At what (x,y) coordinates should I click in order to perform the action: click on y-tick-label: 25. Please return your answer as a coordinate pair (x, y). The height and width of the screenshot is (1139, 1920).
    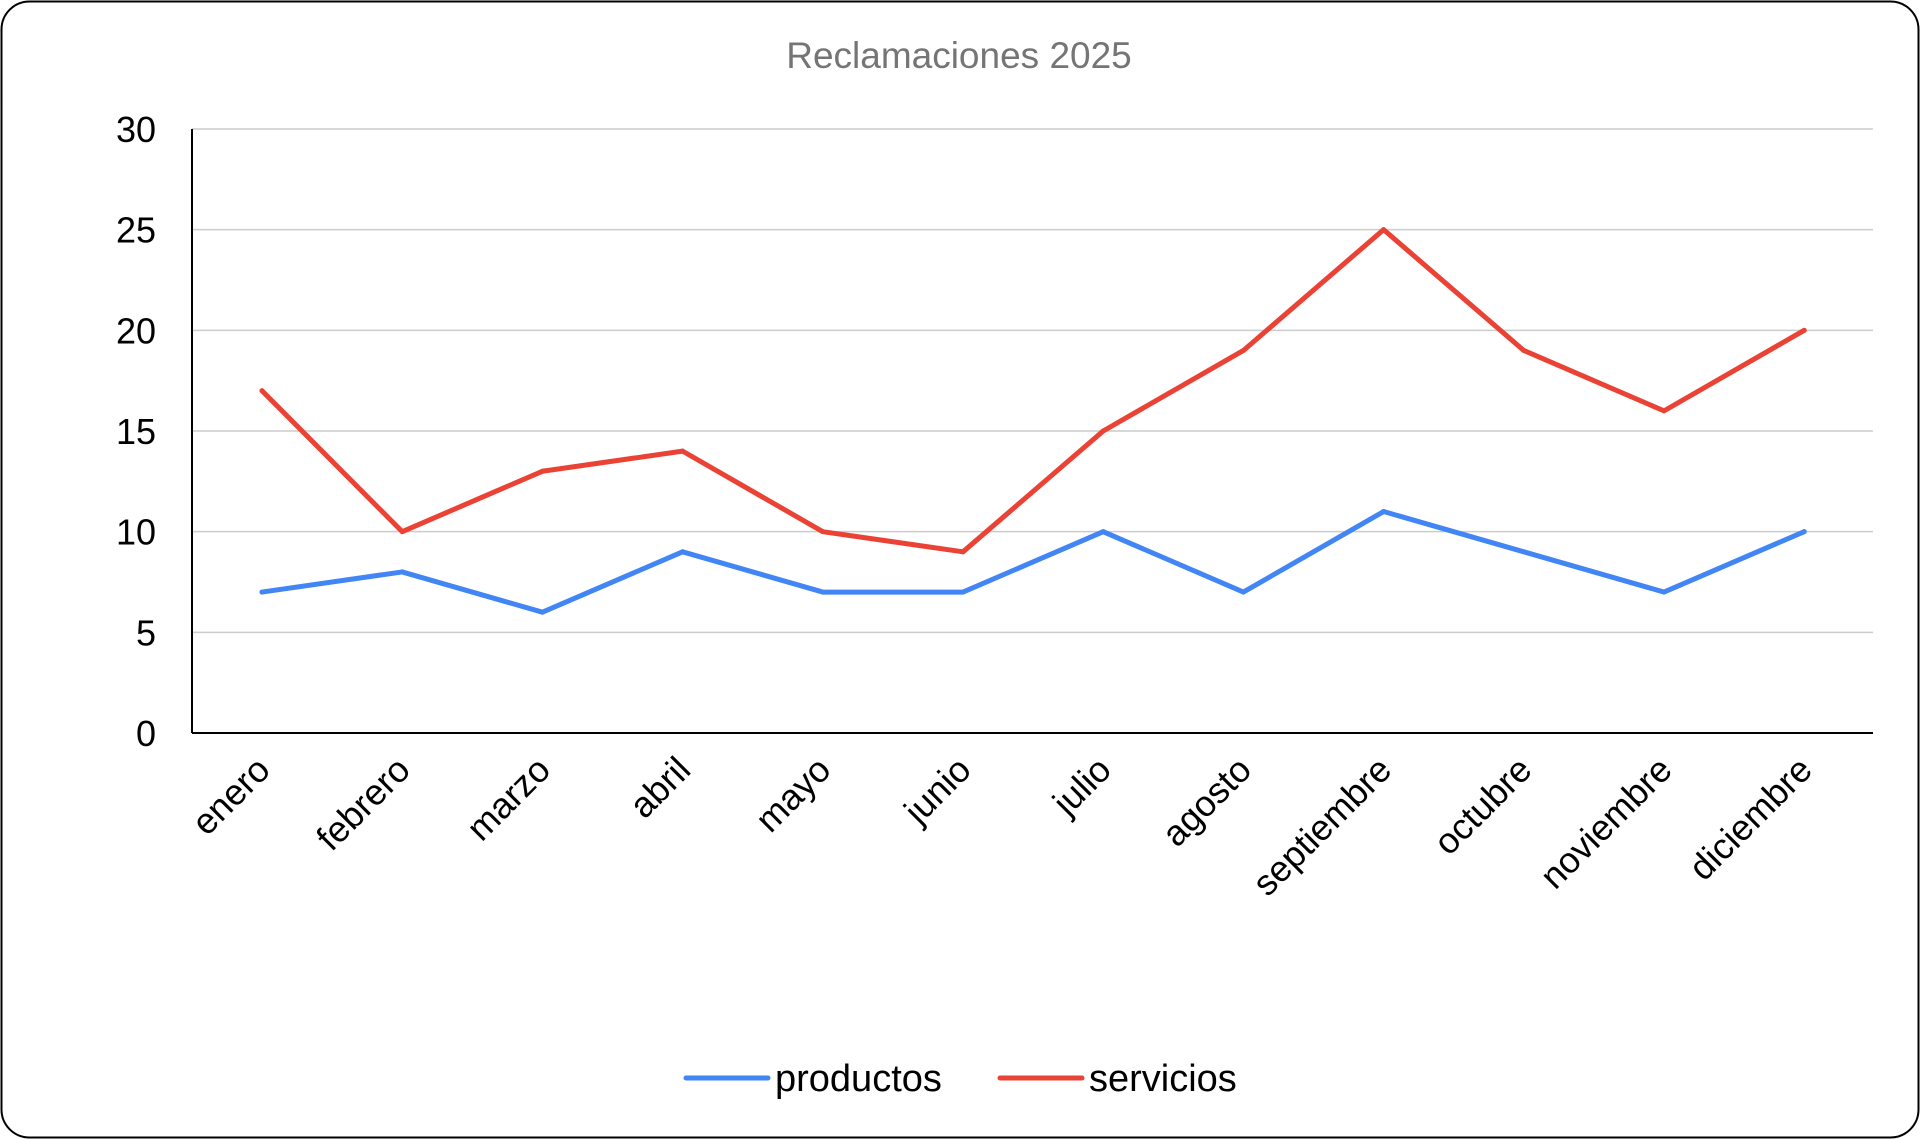
    Looking at the image, I should click on (136, 230).